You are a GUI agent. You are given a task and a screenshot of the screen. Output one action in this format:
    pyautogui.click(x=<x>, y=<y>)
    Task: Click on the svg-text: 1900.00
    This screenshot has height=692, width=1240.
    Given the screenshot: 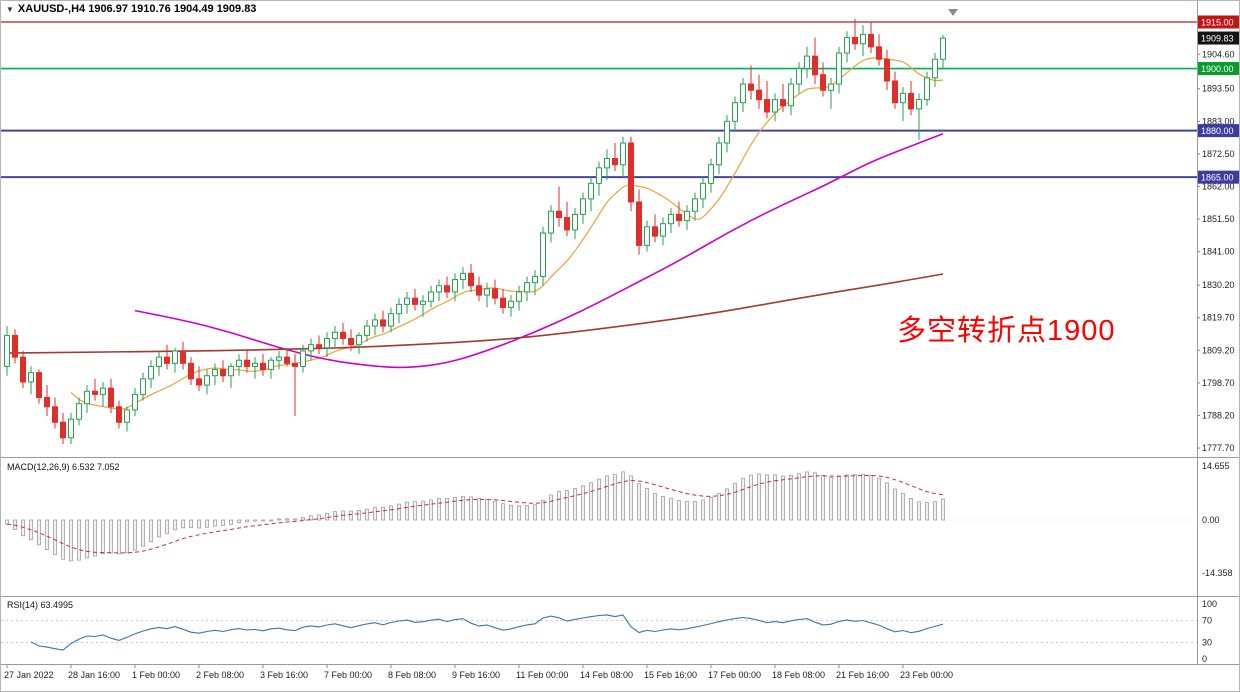 What is the action you would take?
    pyautogui.click(x=1217, y=69)
    